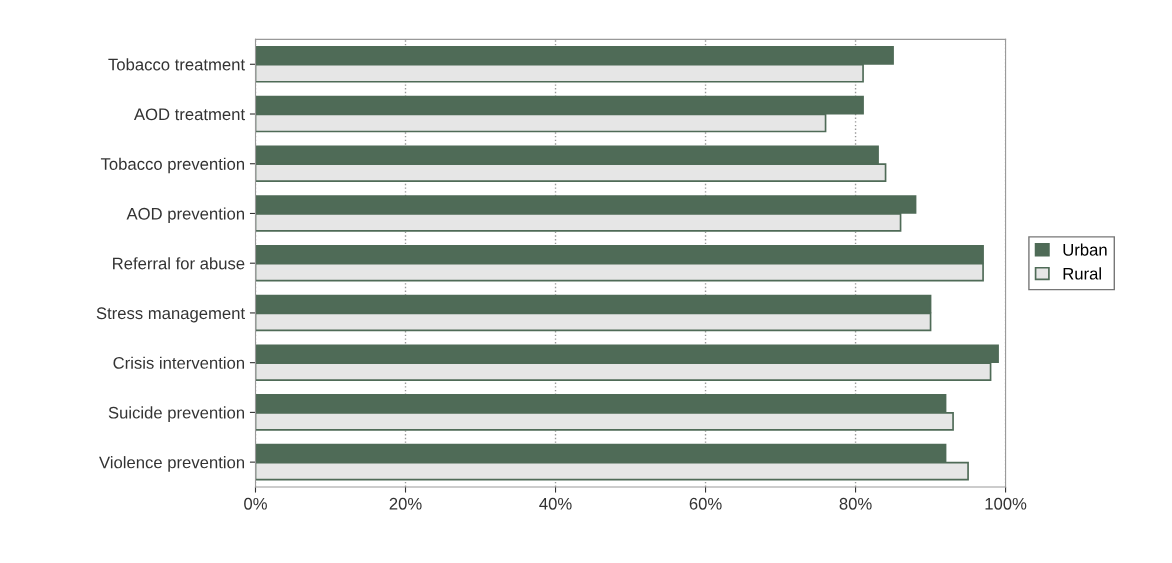 The height and width of the screenshot is (563, 1172). I want to click on y-tick-label: AOD prevention, so click(185, 215).